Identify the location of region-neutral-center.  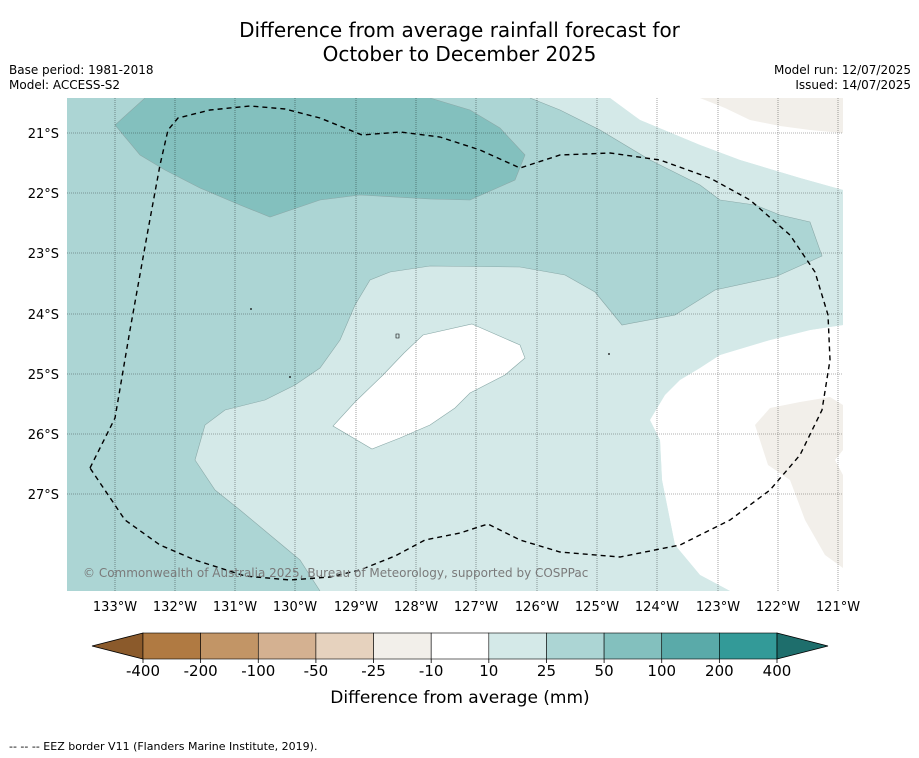
(429, 386).